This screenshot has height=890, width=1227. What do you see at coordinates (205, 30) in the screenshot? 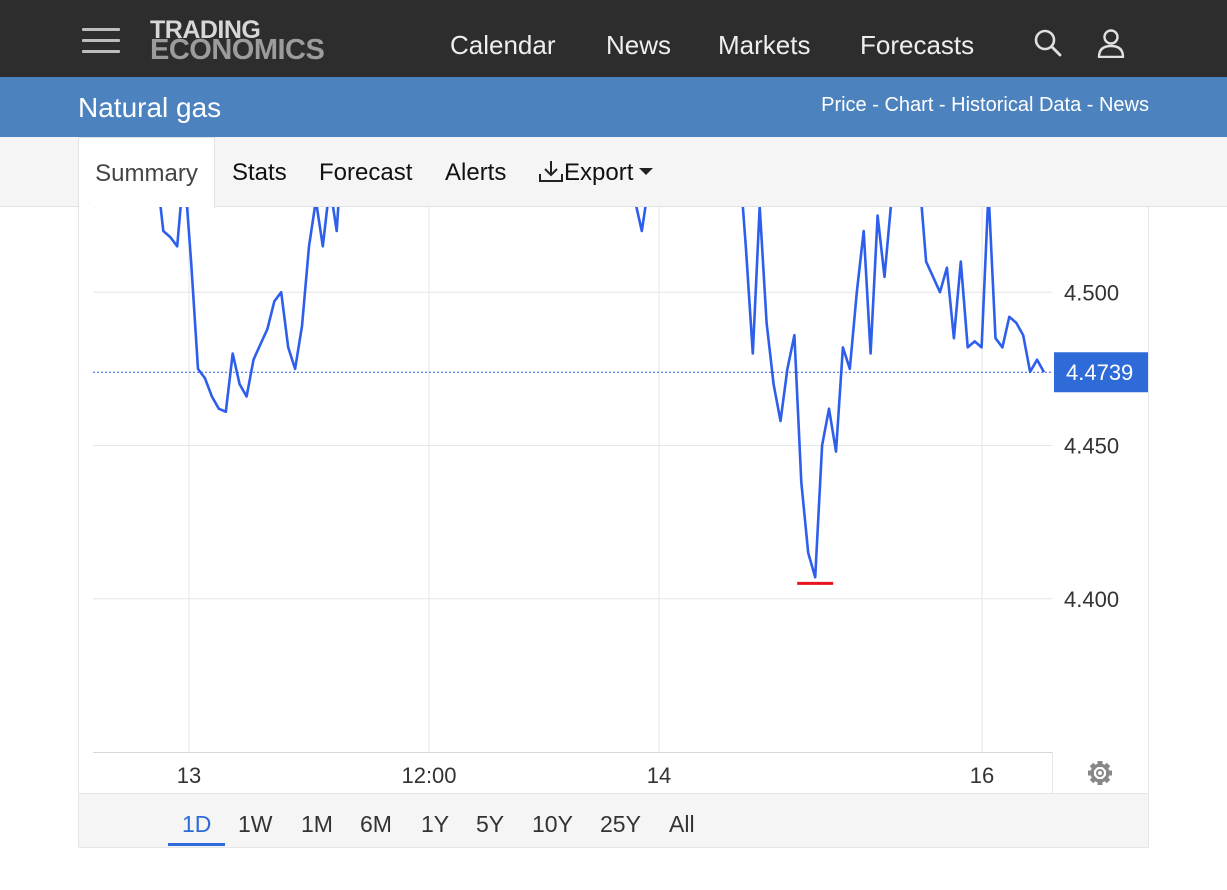
I see `logo-line-1: TRADING` at bounding box center [205, 30].